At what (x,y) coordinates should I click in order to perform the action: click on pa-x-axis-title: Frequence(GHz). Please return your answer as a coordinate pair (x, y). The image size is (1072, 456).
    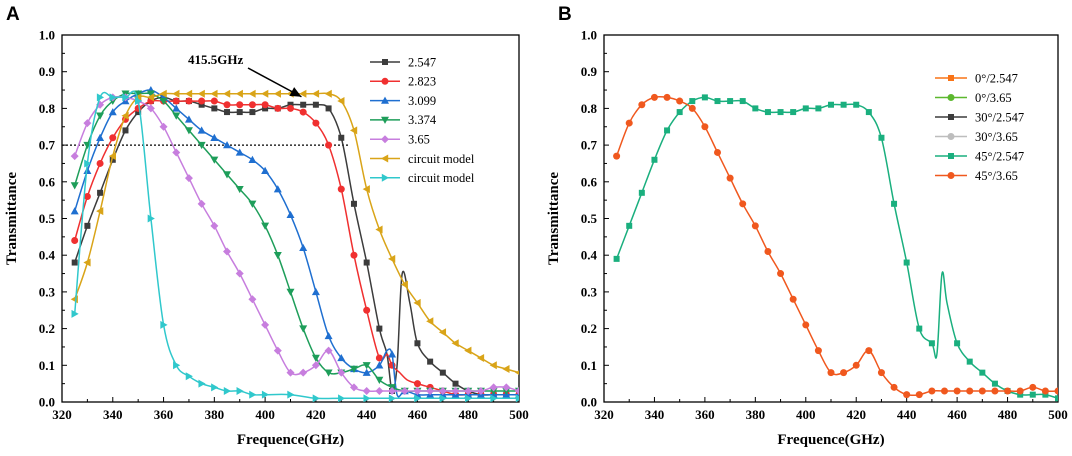
    Looking at the image, I should click on (290, 440).